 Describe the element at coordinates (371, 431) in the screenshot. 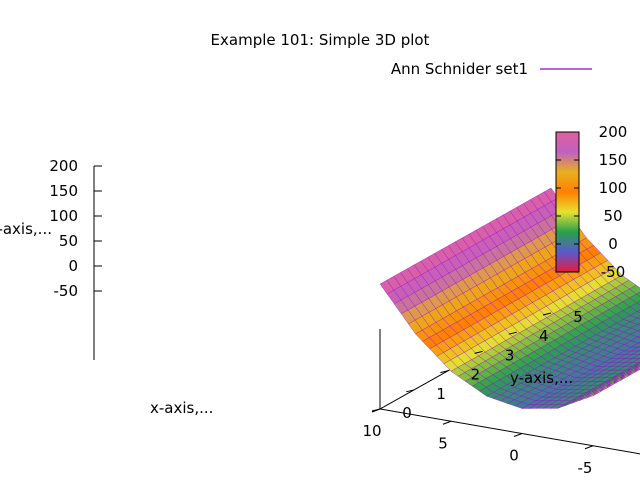

I see `x-tick-label: 10` at that location.